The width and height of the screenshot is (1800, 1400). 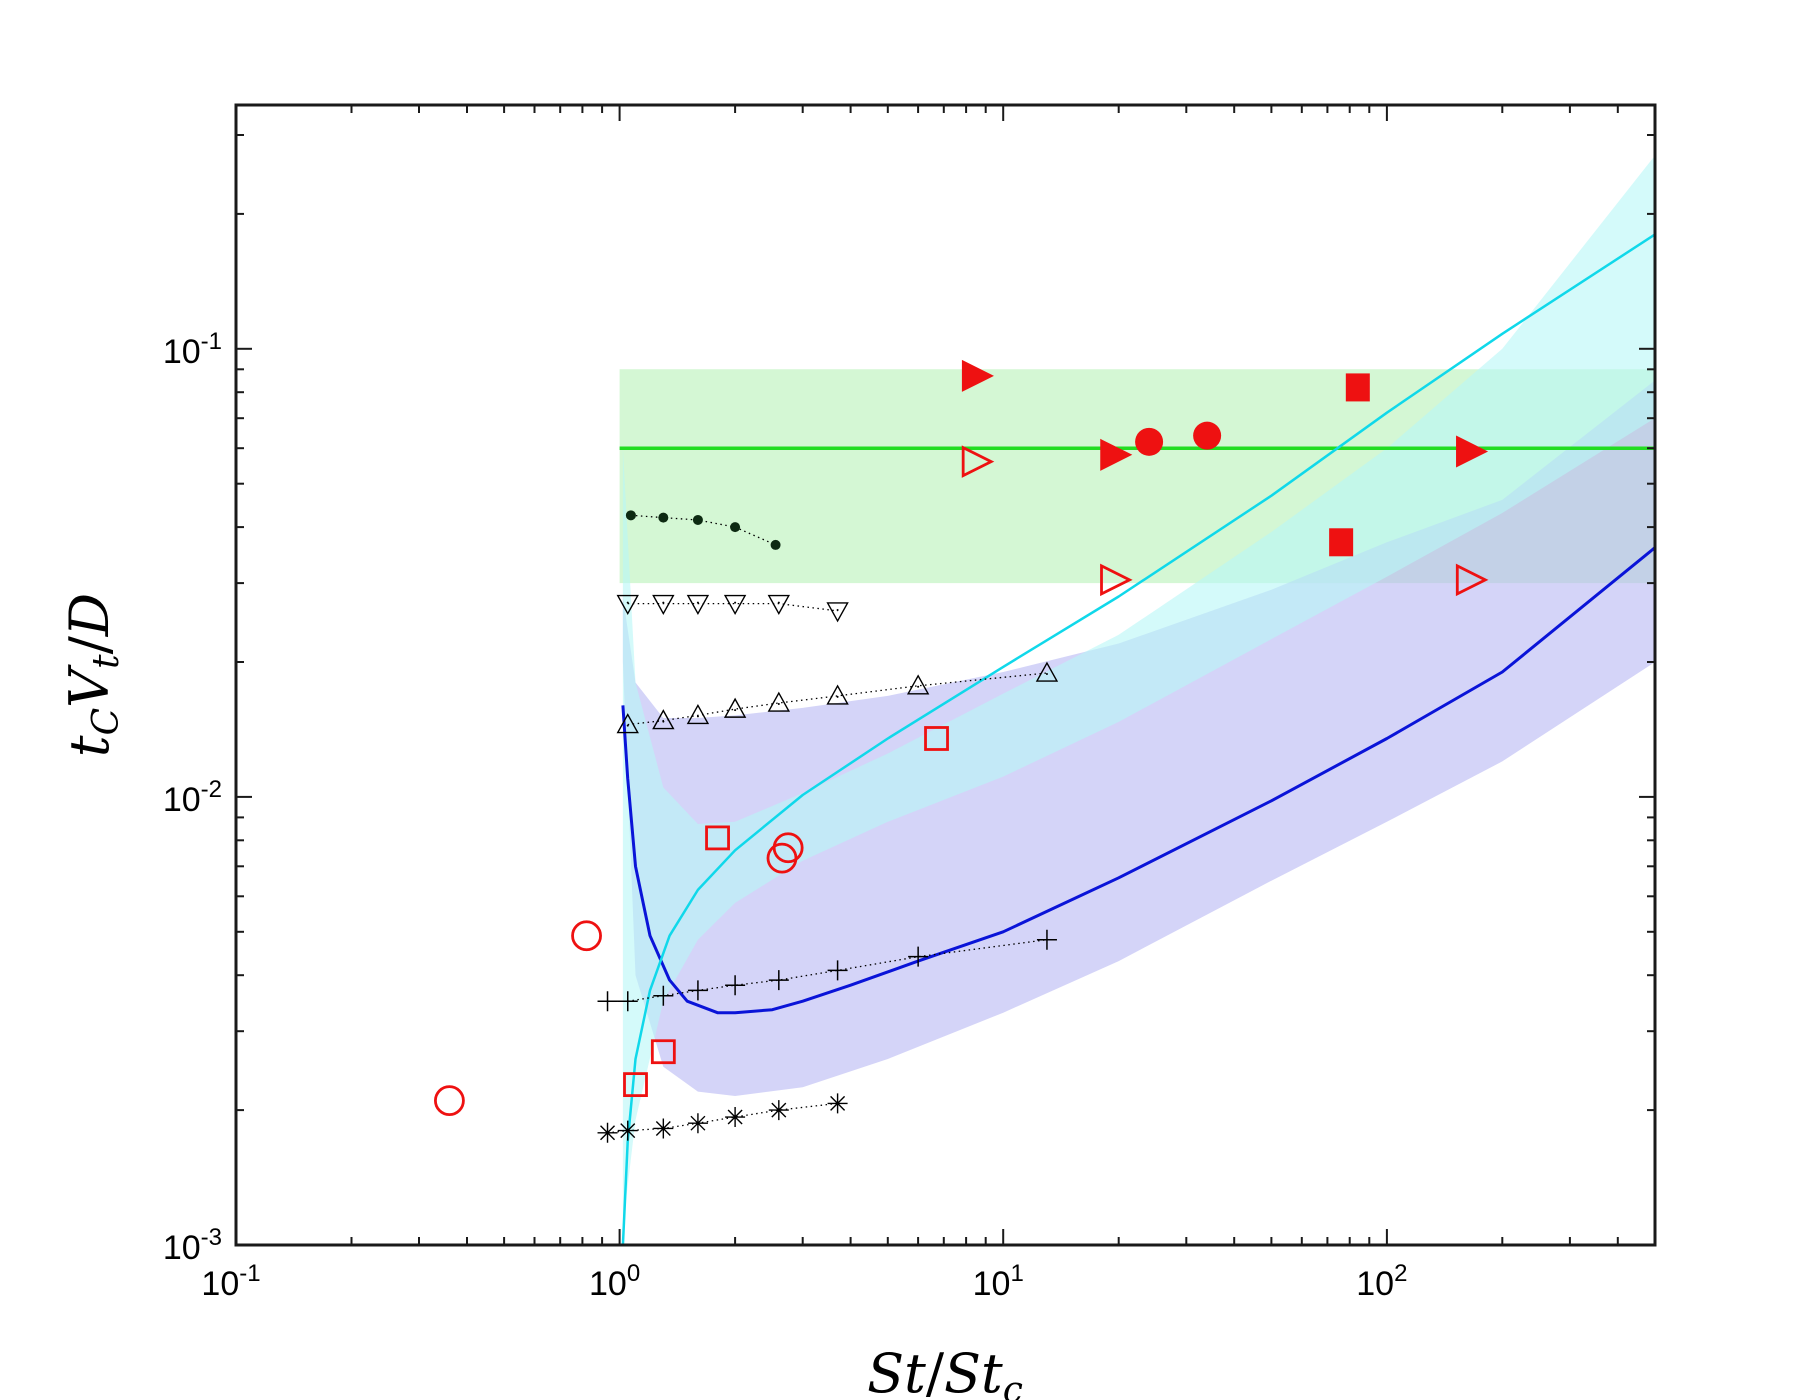 What do you see at coordinates (1225, 521) in the screenshot?
I see `open-triangle-right-series` at bounding box center [1225, 521].